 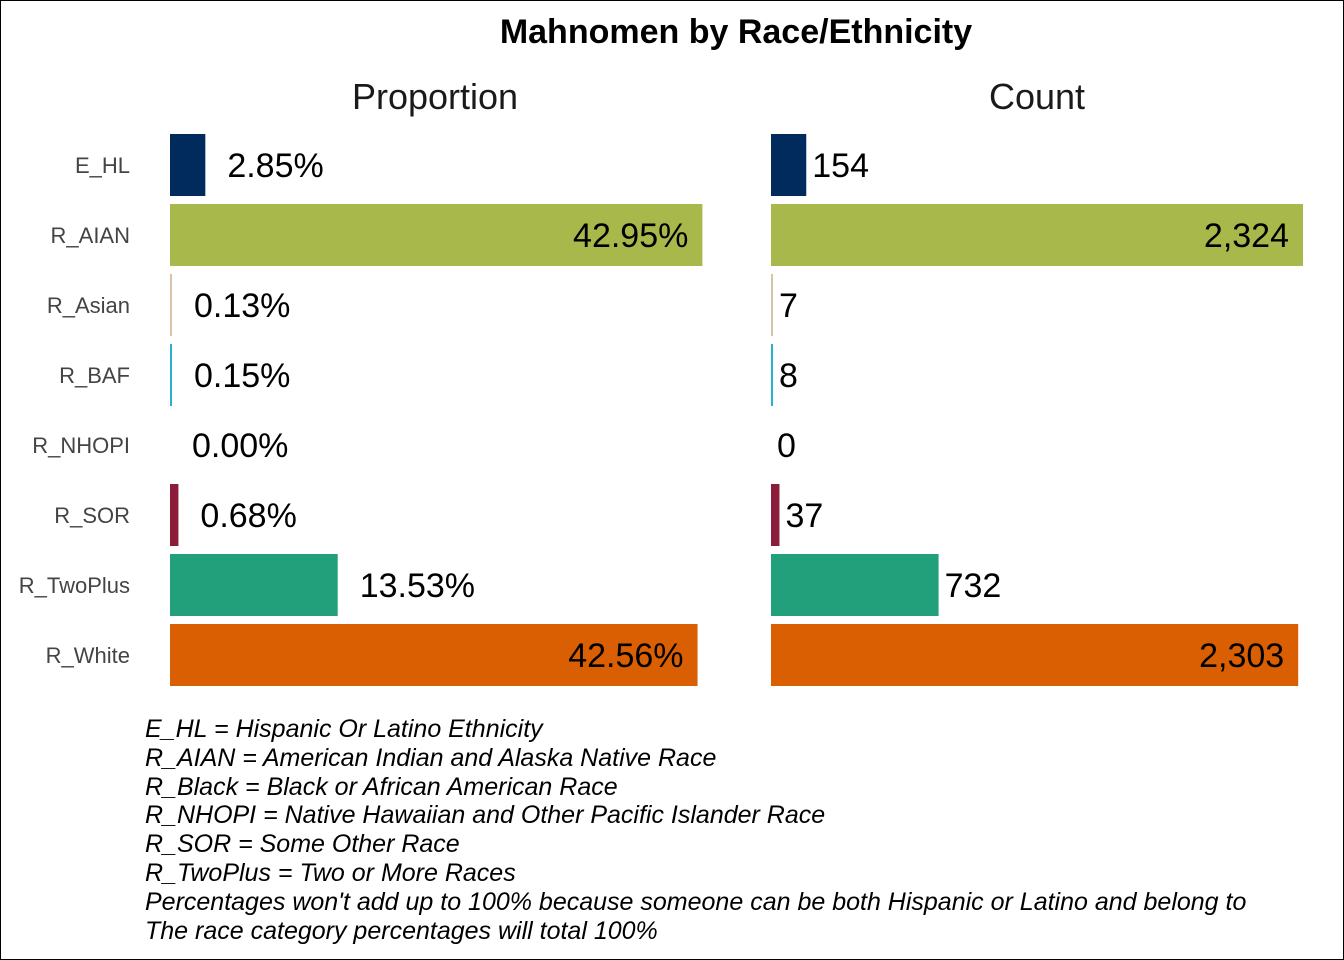 I want to click on data-label-count: 2,303, so click(x=1241, y=656).